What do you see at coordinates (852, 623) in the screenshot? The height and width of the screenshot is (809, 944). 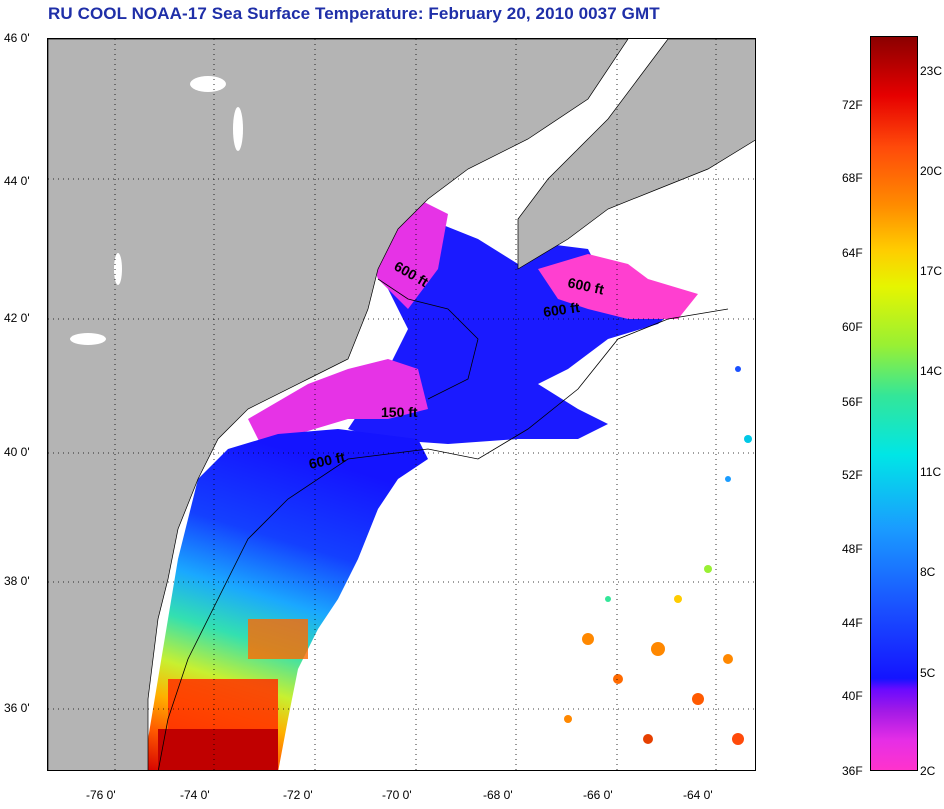 I see `colorbar-label-44f: 44F` at bounding box center [852, 623].